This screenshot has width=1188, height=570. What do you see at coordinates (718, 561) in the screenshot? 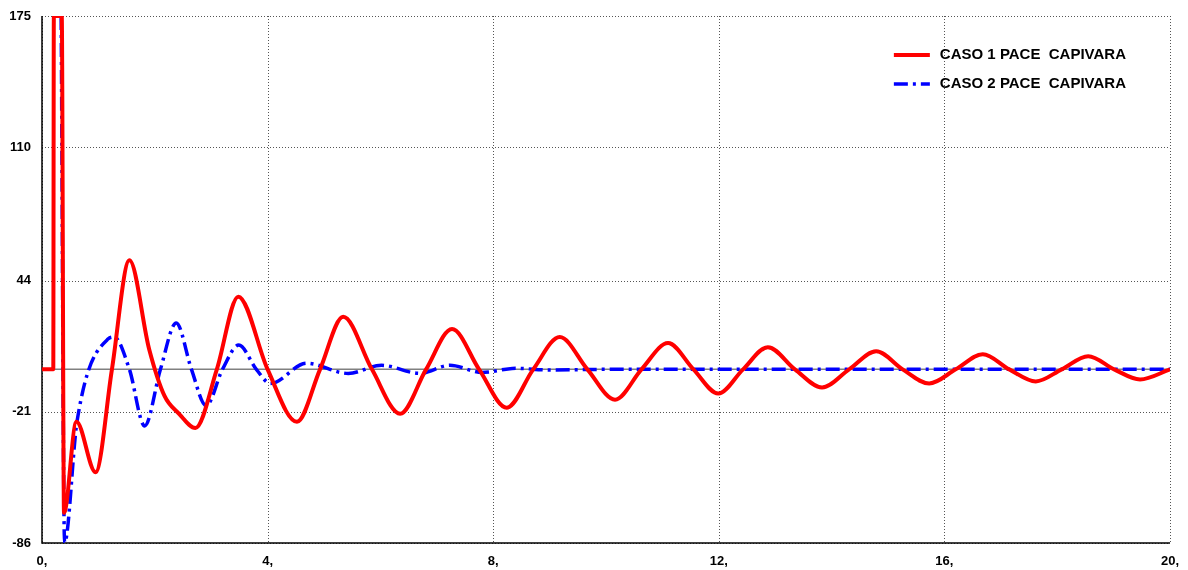
I see `x-tick-label: 12,` at bounding box center [718, 561].